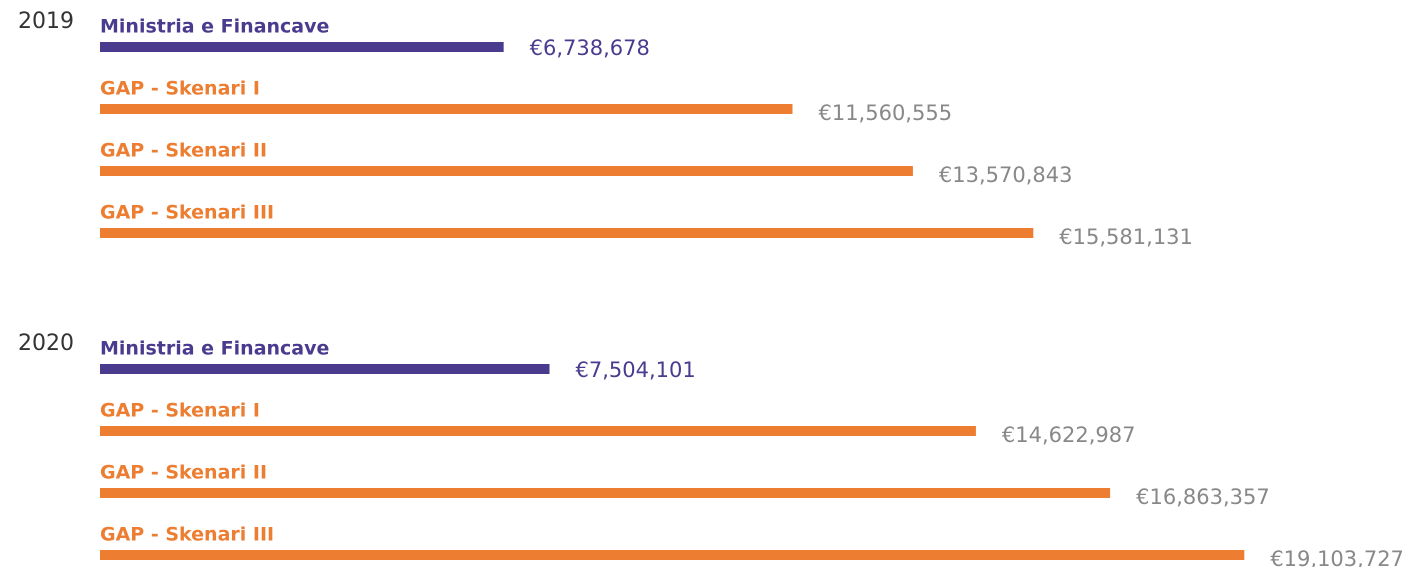  What do you see at coordinates (1203, 497) in the screenshot?
I see `value-label: €16,863,357` at bounding box center [1203, 497].